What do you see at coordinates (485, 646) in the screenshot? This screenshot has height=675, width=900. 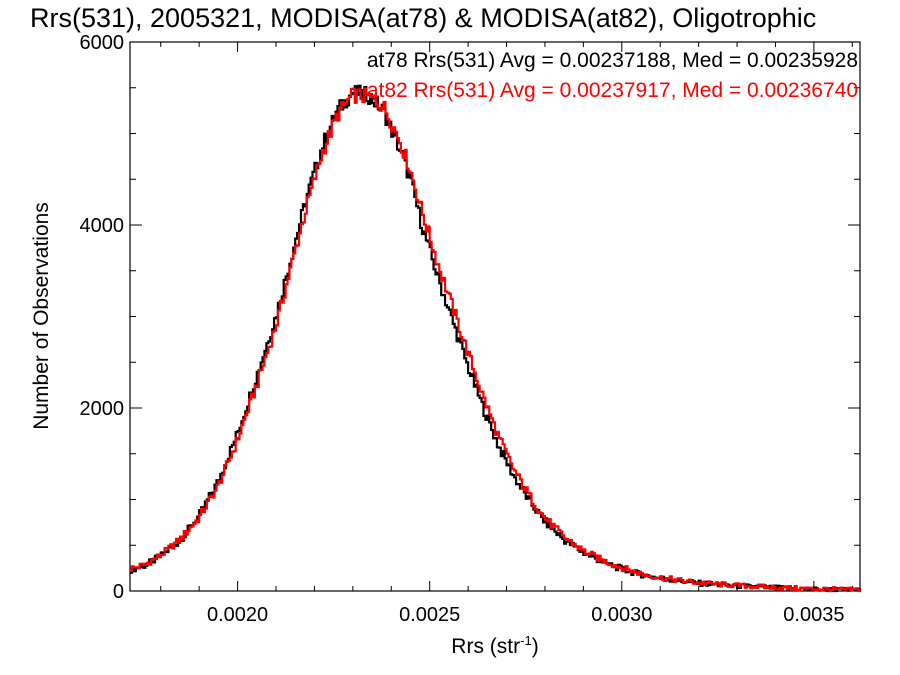 I see `x-axis-label-main: Rrs (str` at bounding box center [485, 646].